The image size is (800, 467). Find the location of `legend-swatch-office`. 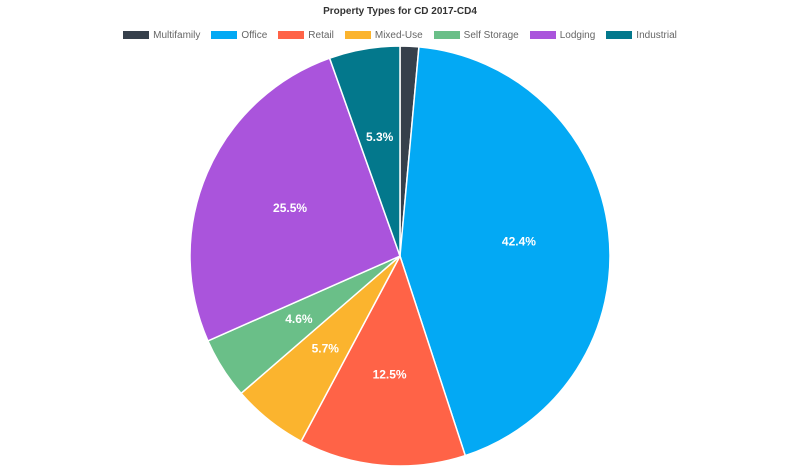

legend-swatch-office is located at coordinates (224, 35).